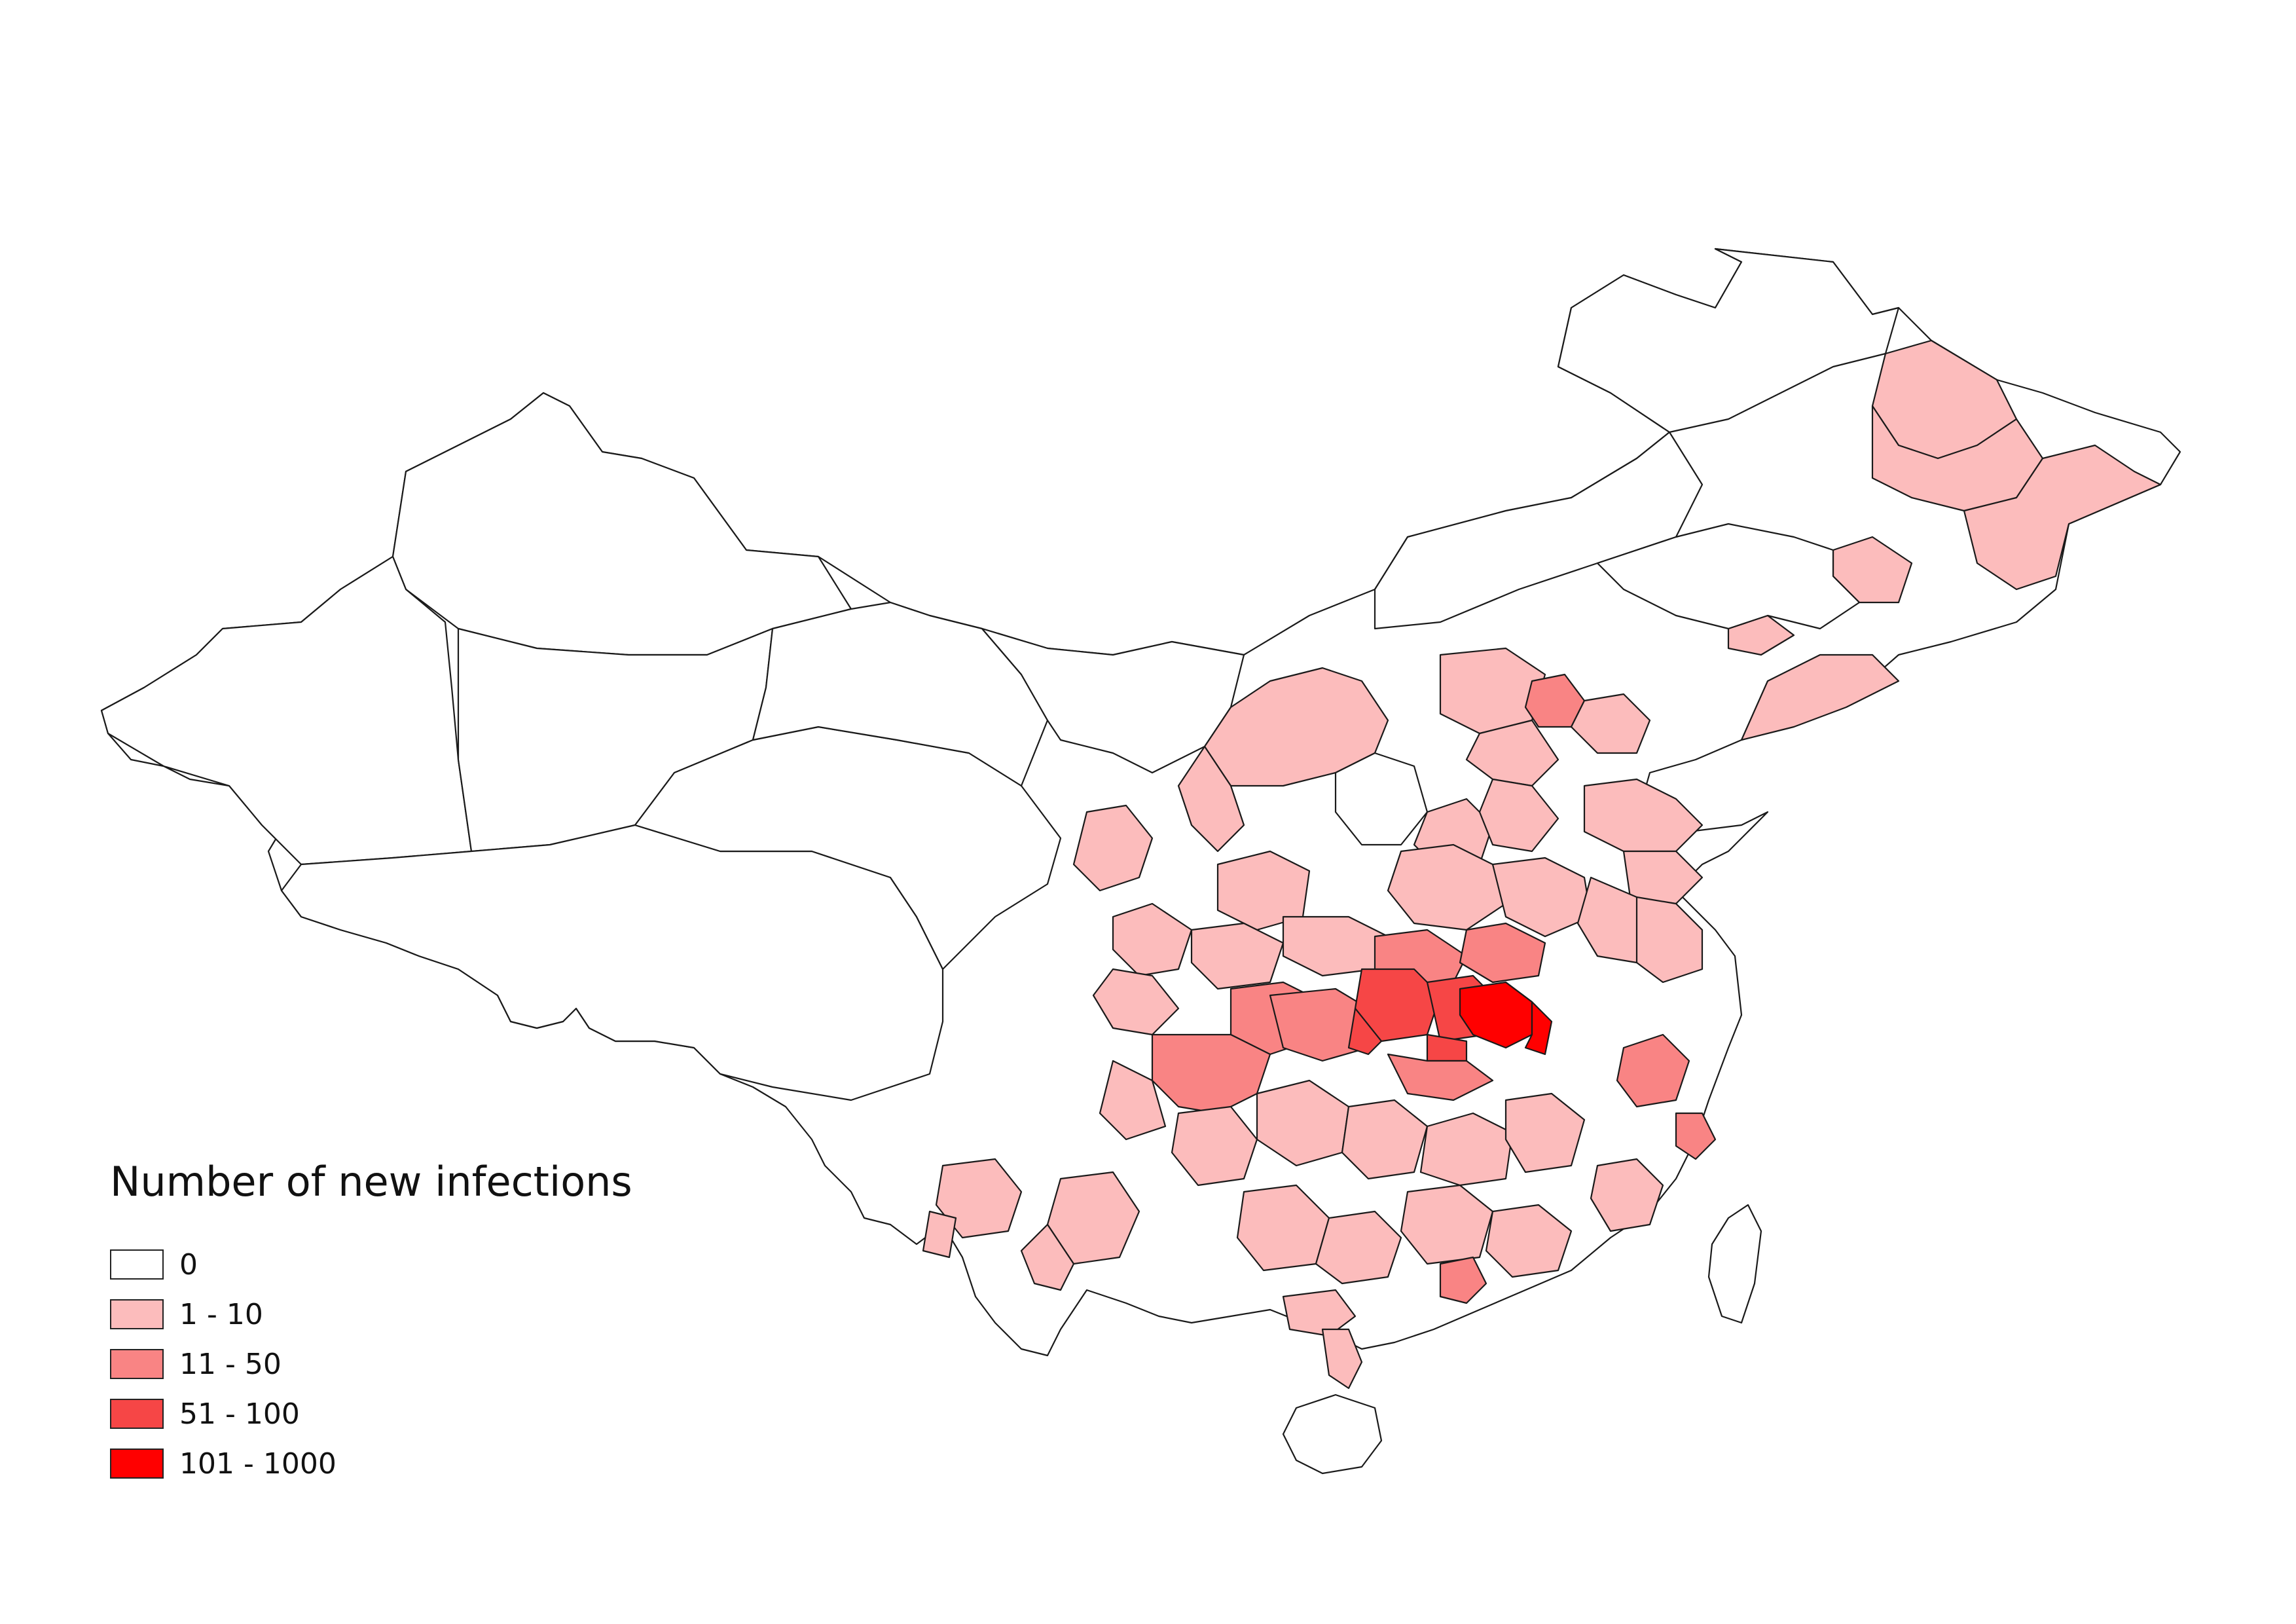  What do you see at coordinates (1332, 1434) in the screenshot?
I see `region-hainan` at bounding box center [1332, 1434].